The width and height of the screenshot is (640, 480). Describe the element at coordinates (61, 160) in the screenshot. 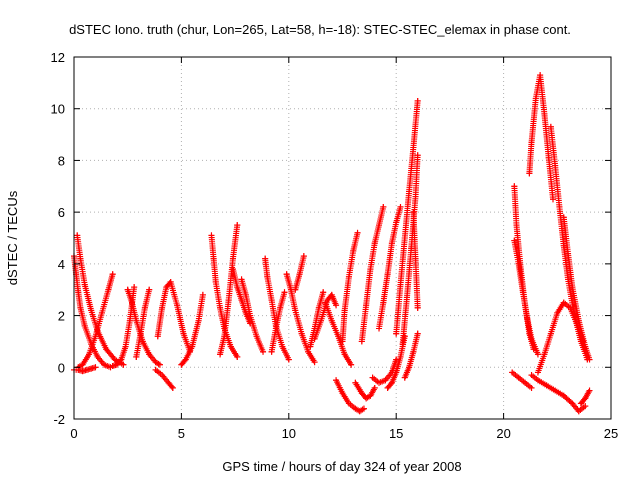

I see `y-tick-label: 8` at that location.